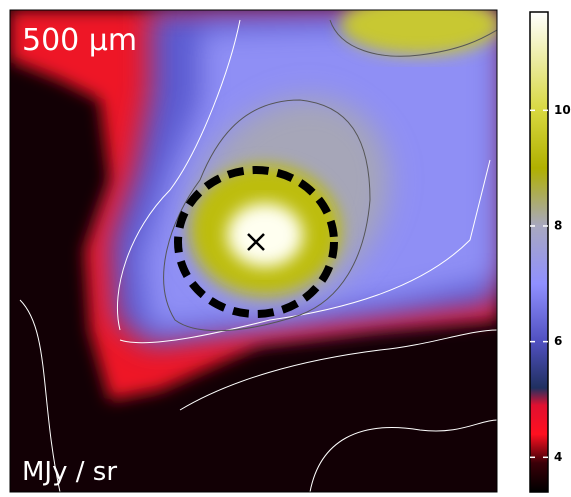 The height and width of the screenshot is (497, 571). What do you see at coordinates (550, 252) in the screenshot?
I see `colorbar: 4 6 8 10` at bounding box center [550, 252].